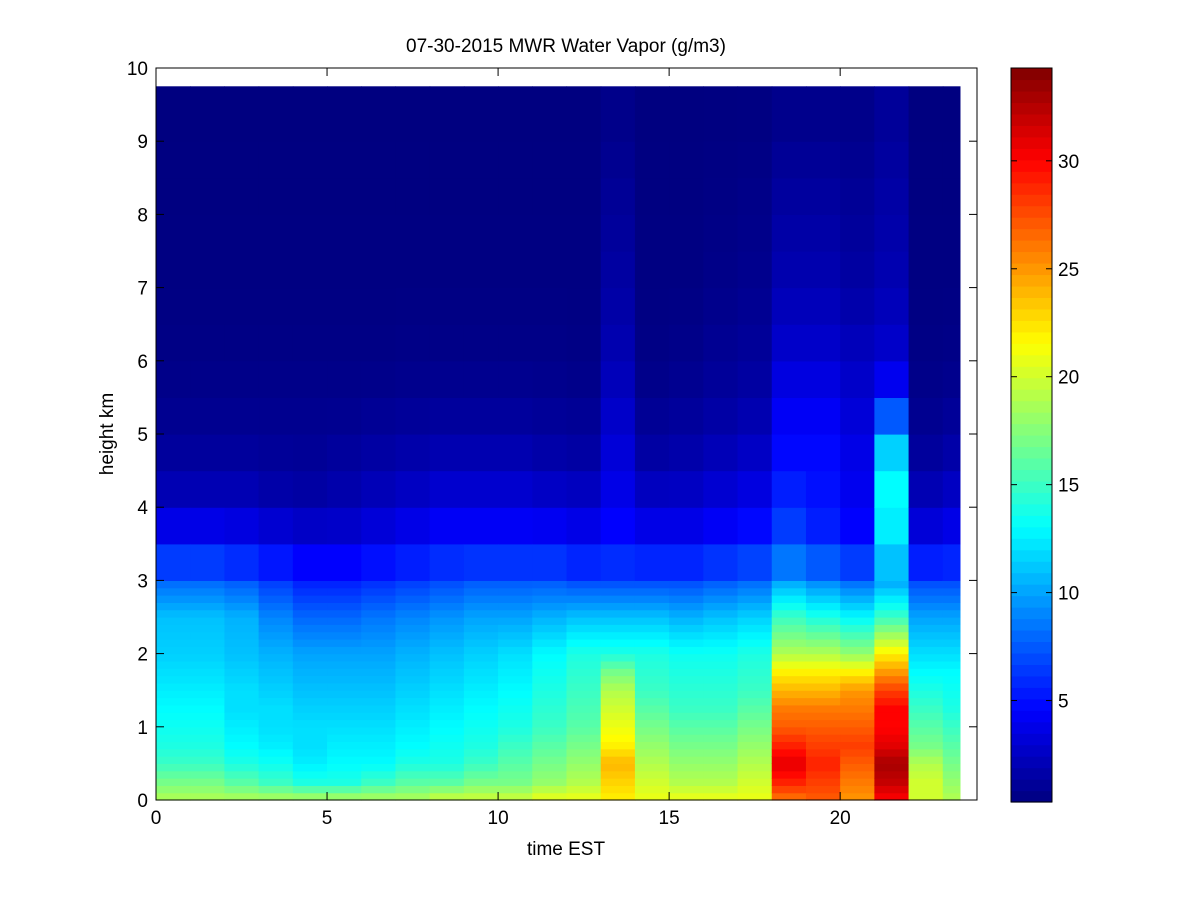 This screenshot has height=900, width=1200. What do you see at coordinates (107, 434) in the screenshot?
I see `y-axis-label: height km` at bounding box center [107, 434].